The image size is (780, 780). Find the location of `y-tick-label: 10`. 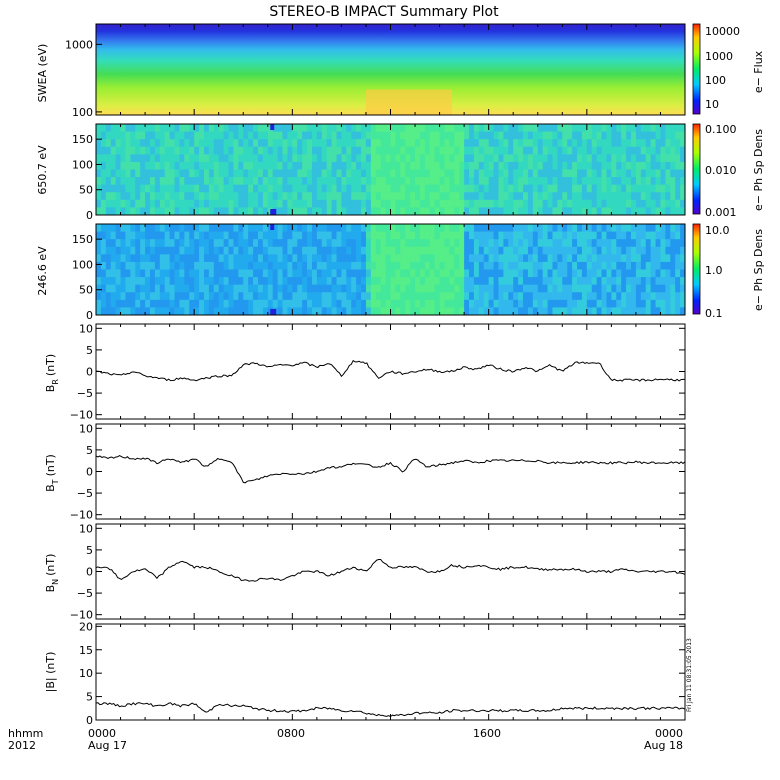

y-tick-label: 10 is located at coordinates (86, 428).